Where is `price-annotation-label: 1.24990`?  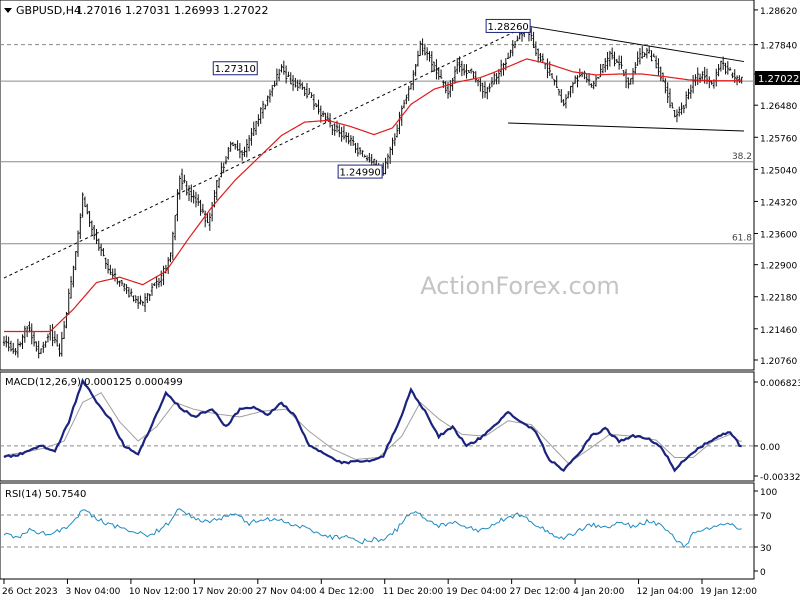 price-annotation-label: 1.24990 is located at coordinates (359, 173).